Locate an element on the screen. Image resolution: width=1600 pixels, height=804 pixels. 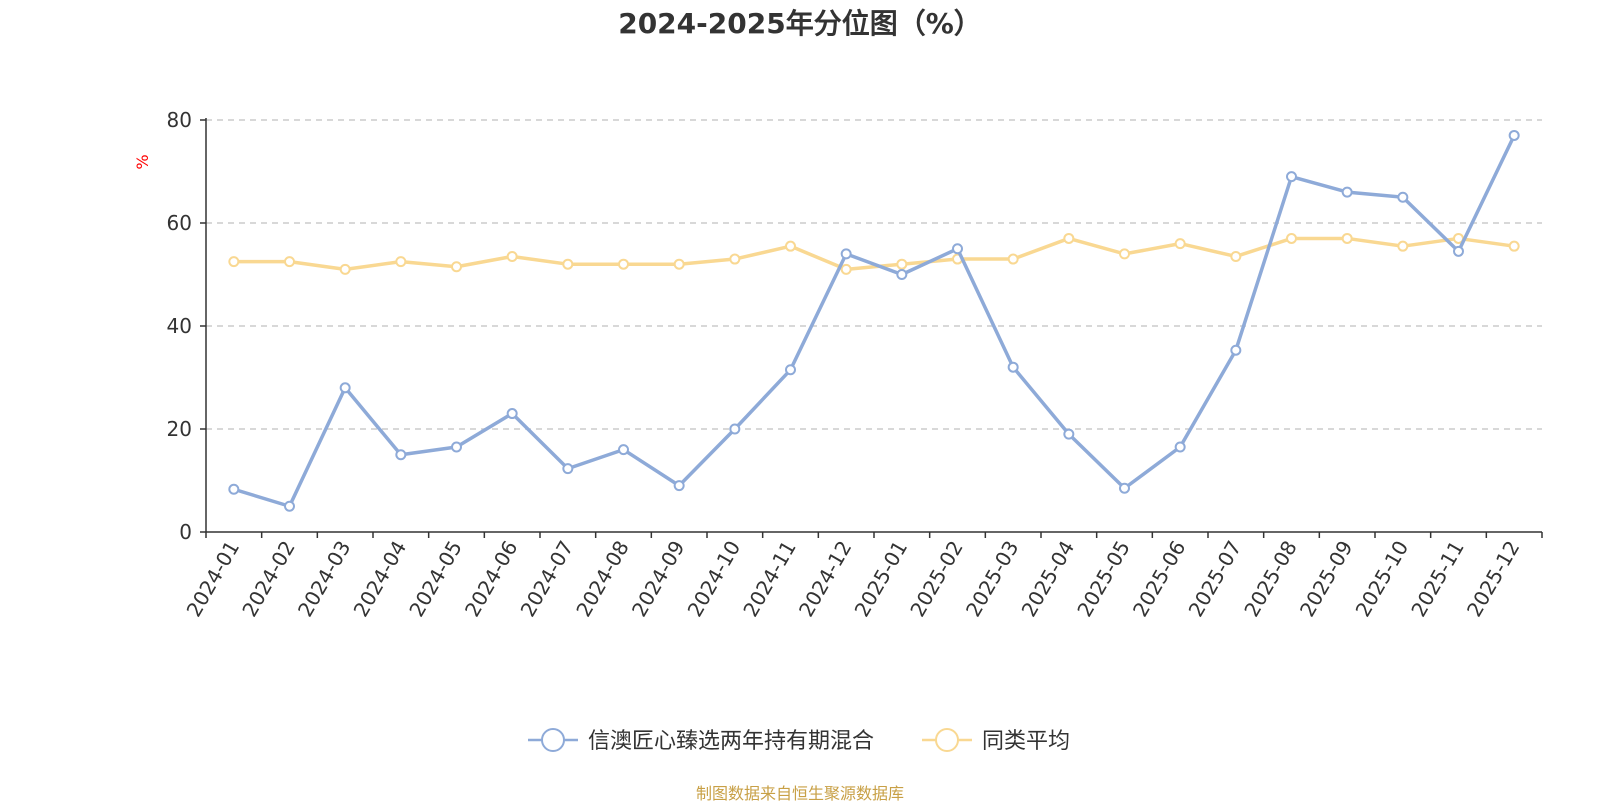
x-tick-label: 2025-08 is located at coordinates (1270, 579).